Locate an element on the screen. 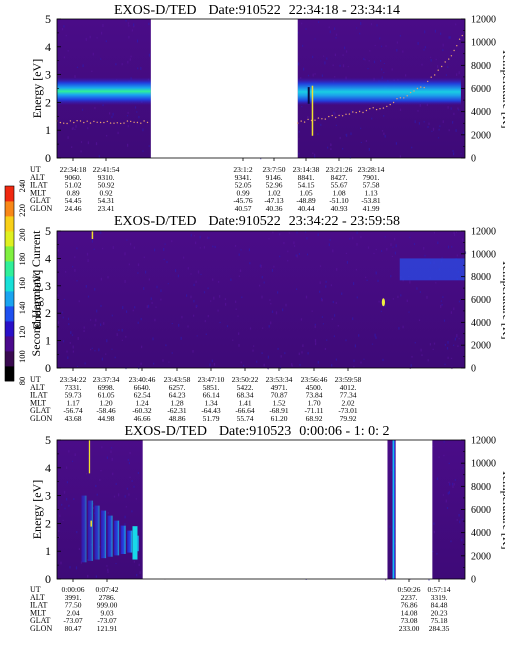  left-axis: 0 1 2 3 4 5 Energy [eV] is located at coordinates (45, 509).